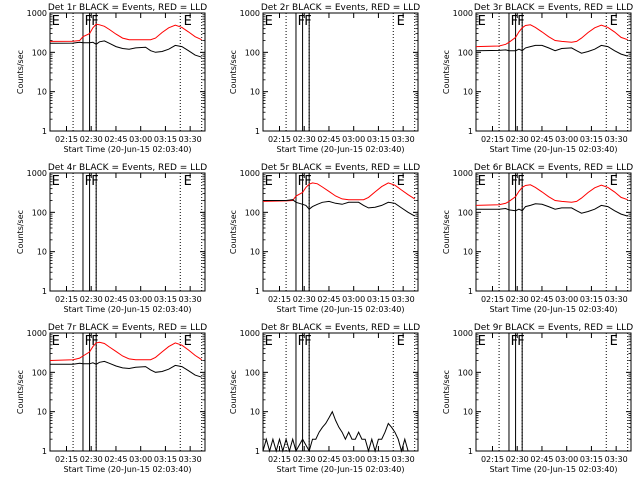 The height and width of the screenshot is (480, 640). I want to click on panel-title: Det 4r BLACK = Events, RED = LLD, so click(127, 168).